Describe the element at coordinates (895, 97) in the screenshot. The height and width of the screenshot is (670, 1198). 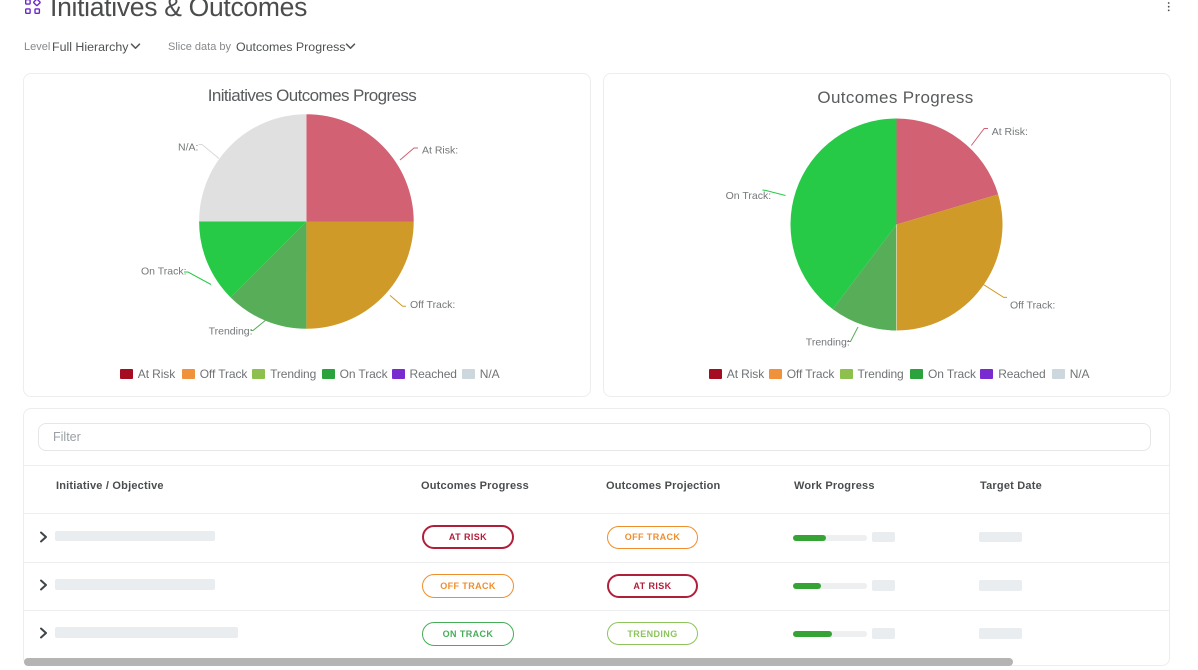
I see `svg-text: Outcomes Progress` at that location.